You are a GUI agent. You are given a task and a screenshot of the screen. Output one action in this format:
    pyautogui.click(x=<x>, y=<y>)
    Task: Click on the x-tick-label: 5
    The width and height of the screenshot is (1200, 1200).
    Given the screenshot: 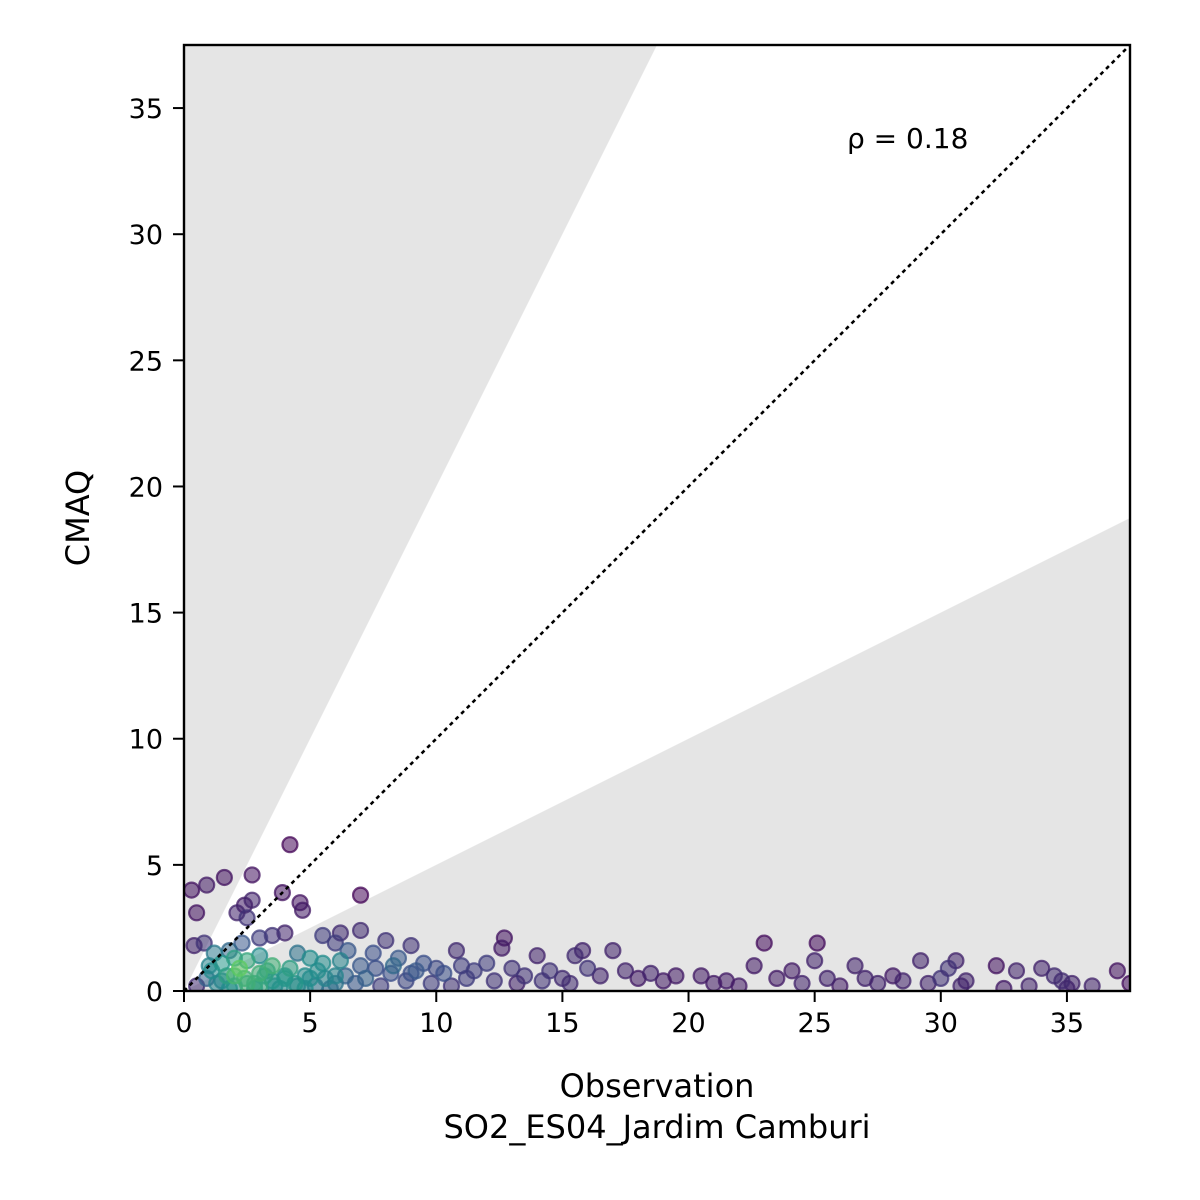 What is the action you would take?
    pyautogui.click(x=310, y=1023)
    